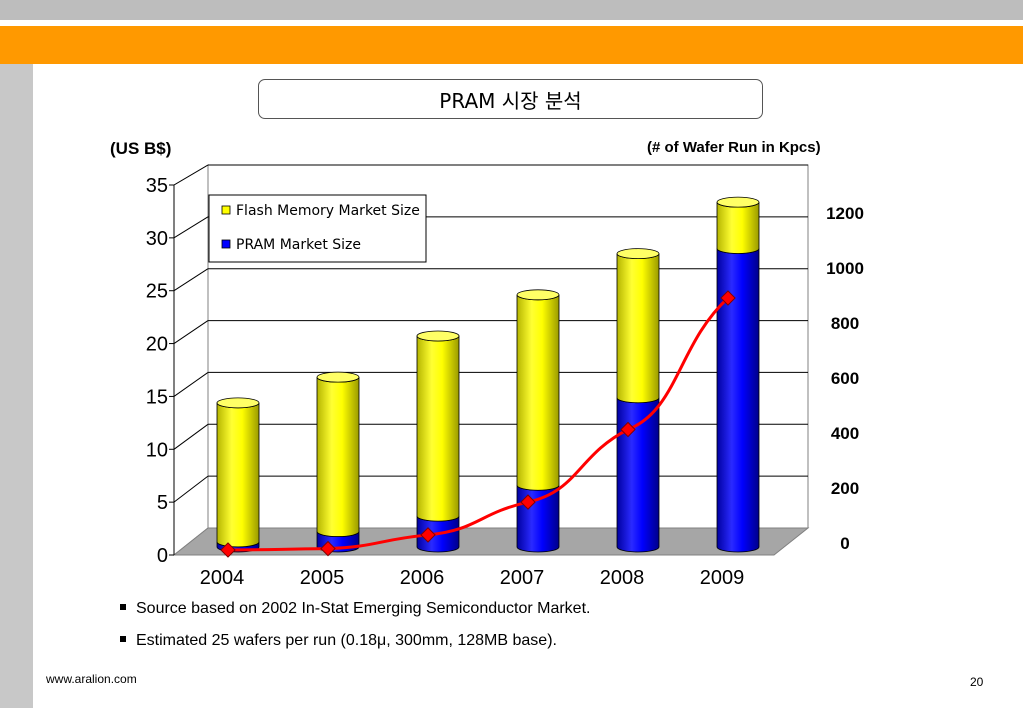  I want to click on left-axis-tick-label: 0, so click(162, 556).